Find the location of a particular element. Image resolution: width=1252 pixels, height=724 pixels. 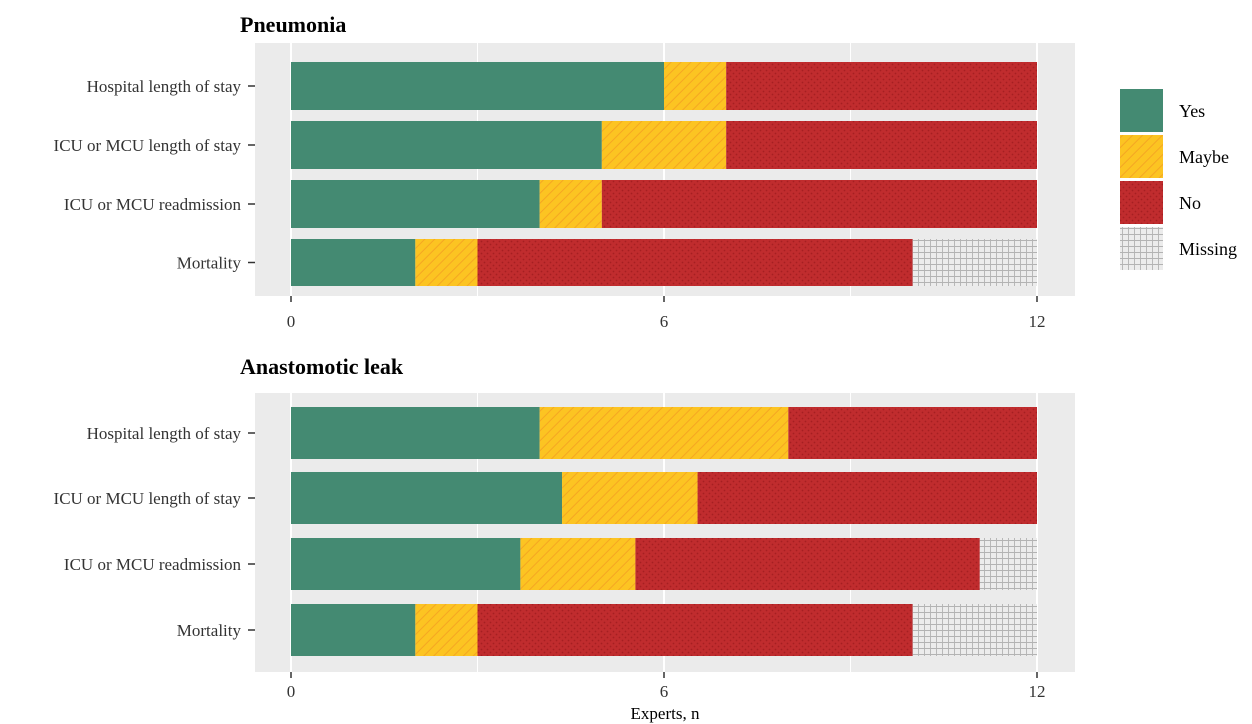

legend-label: Yes is located at coordinates (1192, 111).